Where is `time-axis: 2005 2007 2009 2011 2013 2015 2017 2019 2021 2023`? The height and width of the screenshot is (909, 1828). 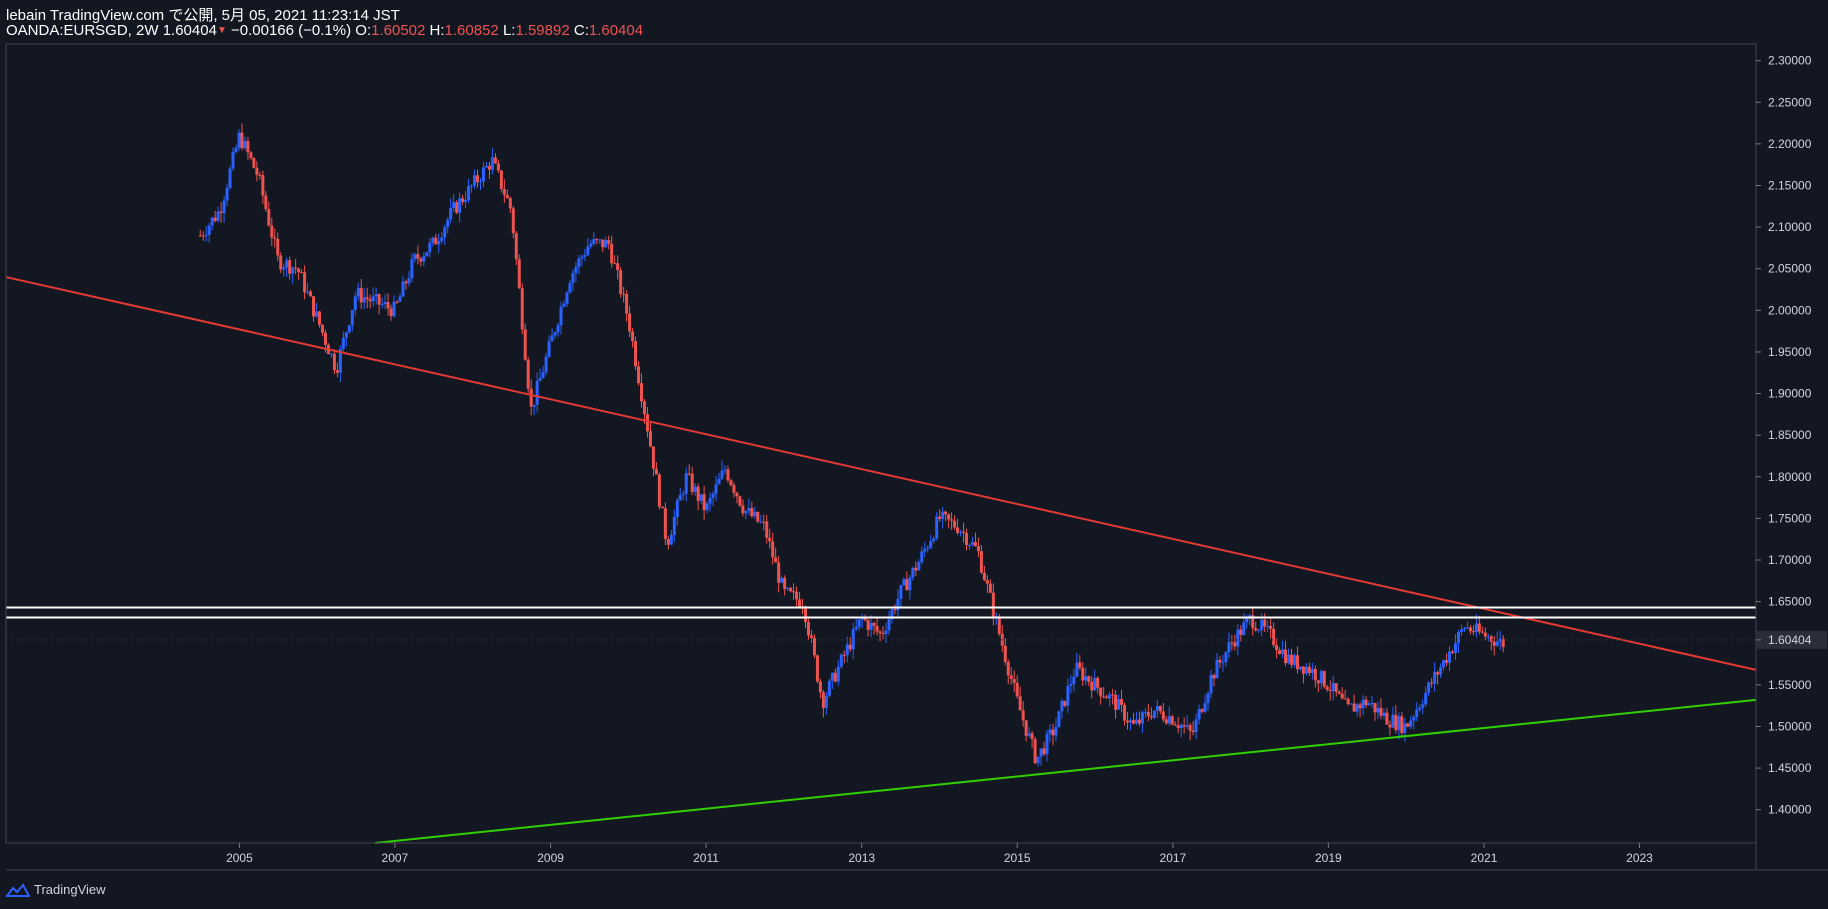
time-axis: 2005 2007 2009 2011 2013 2015 2017 2019 2021 2023 is located at coordinates (939, 854).